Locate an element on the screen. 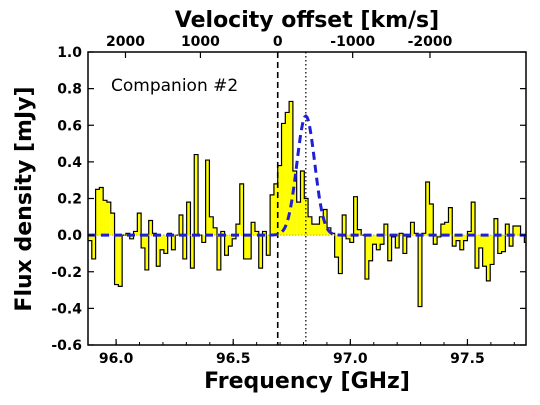  y-tick-label: 0.0 is located at coordinates (69, 236).